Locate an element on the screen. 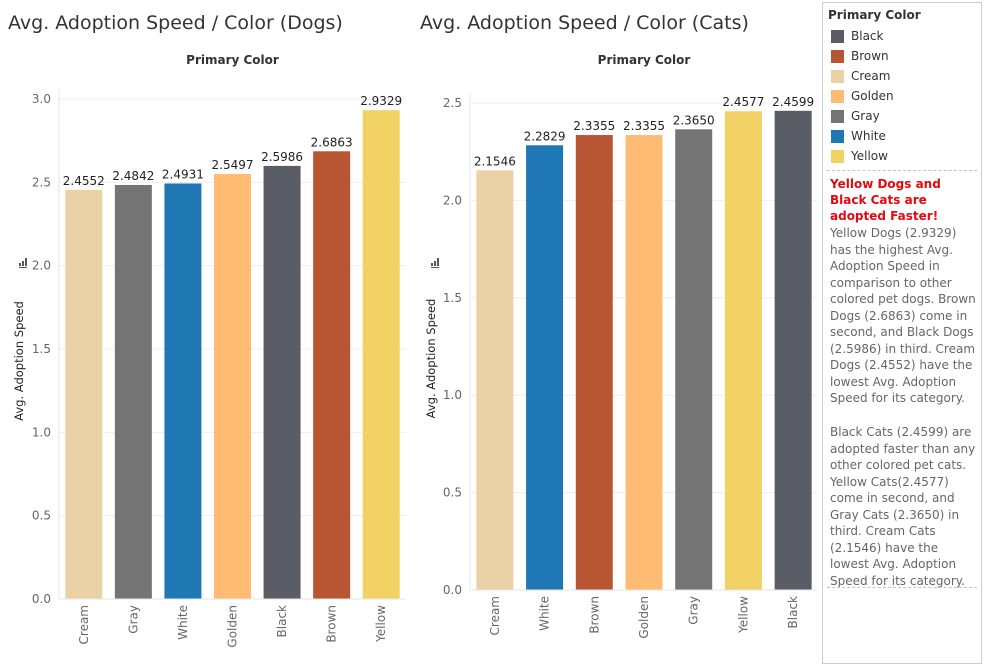 This screenshot has height=670, width=985. legend-label: Black is located at coordinates (867, 36).